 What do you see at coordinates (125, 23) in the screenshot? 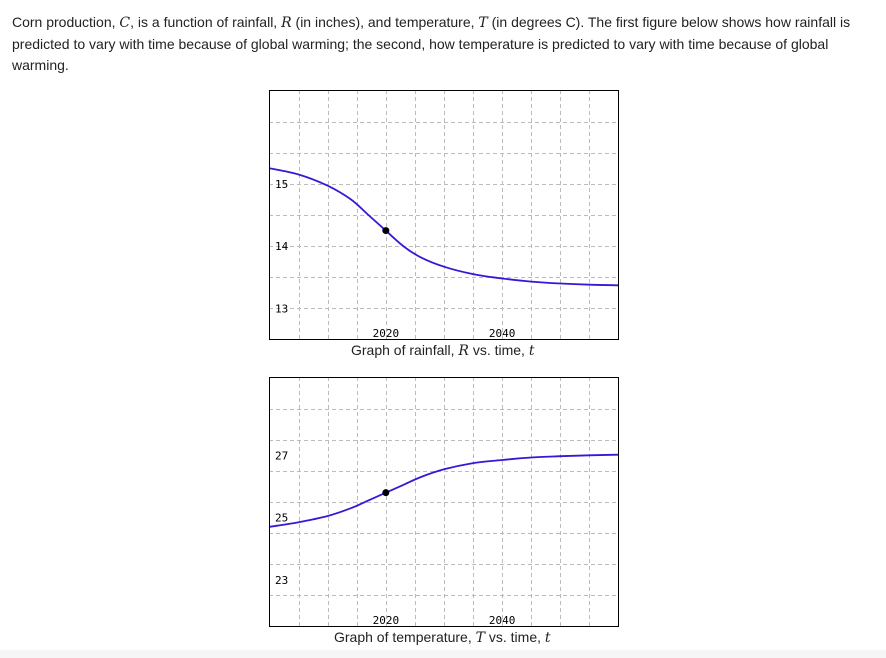
I see `variable-c: C` at bounding box center [125, 23].